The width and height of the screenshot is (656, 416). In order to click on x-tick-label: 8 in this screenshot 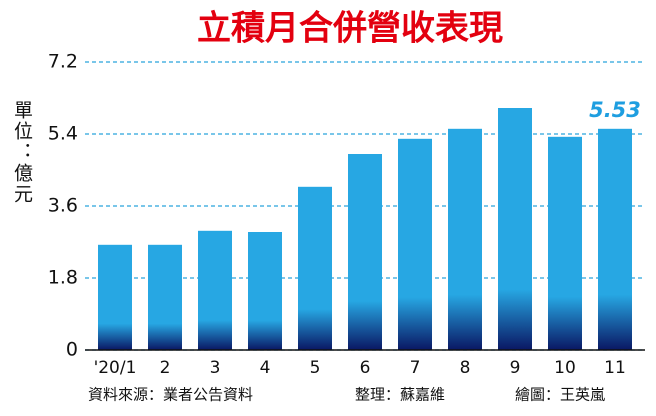, I will do `click(465, 368)`.